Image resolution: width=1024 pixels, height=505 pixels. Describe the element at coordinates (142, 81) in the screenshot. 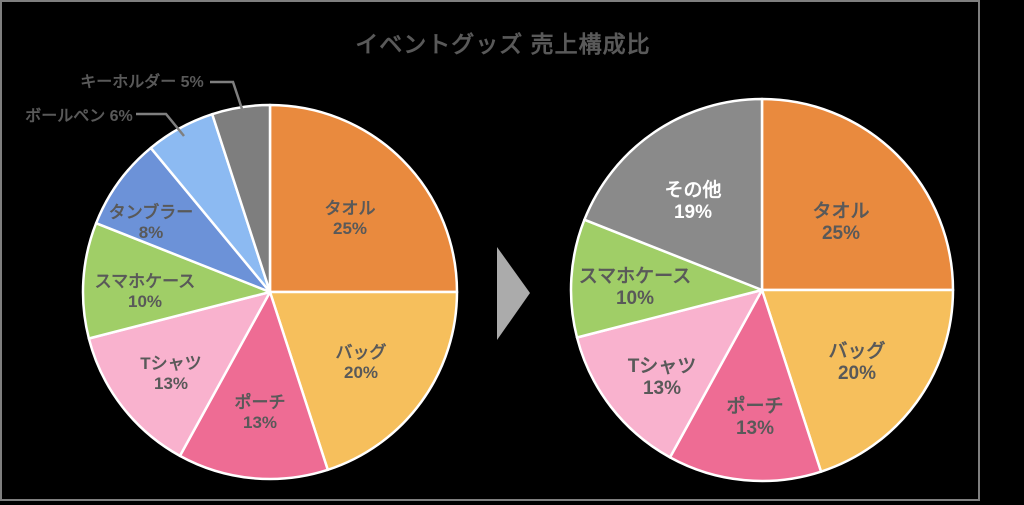

I see `slice-callout-label: キーホルダー 5%` at that location.